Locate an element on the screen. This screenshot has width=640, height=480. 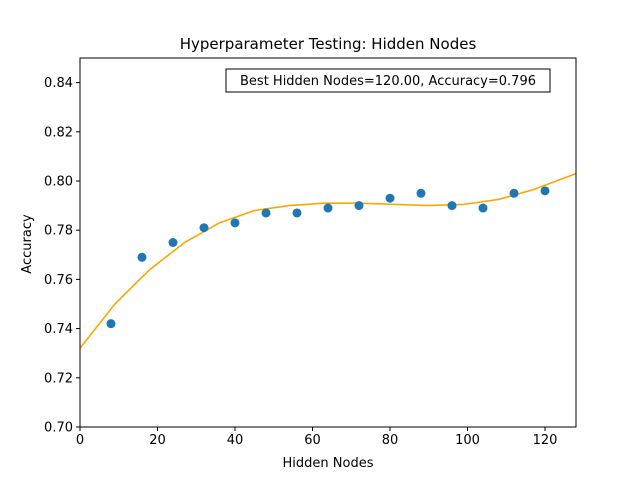
annotation-text: Best Hidden Nodes=120.00, Accuracy=0.796 is located at coordinates (388, 81).